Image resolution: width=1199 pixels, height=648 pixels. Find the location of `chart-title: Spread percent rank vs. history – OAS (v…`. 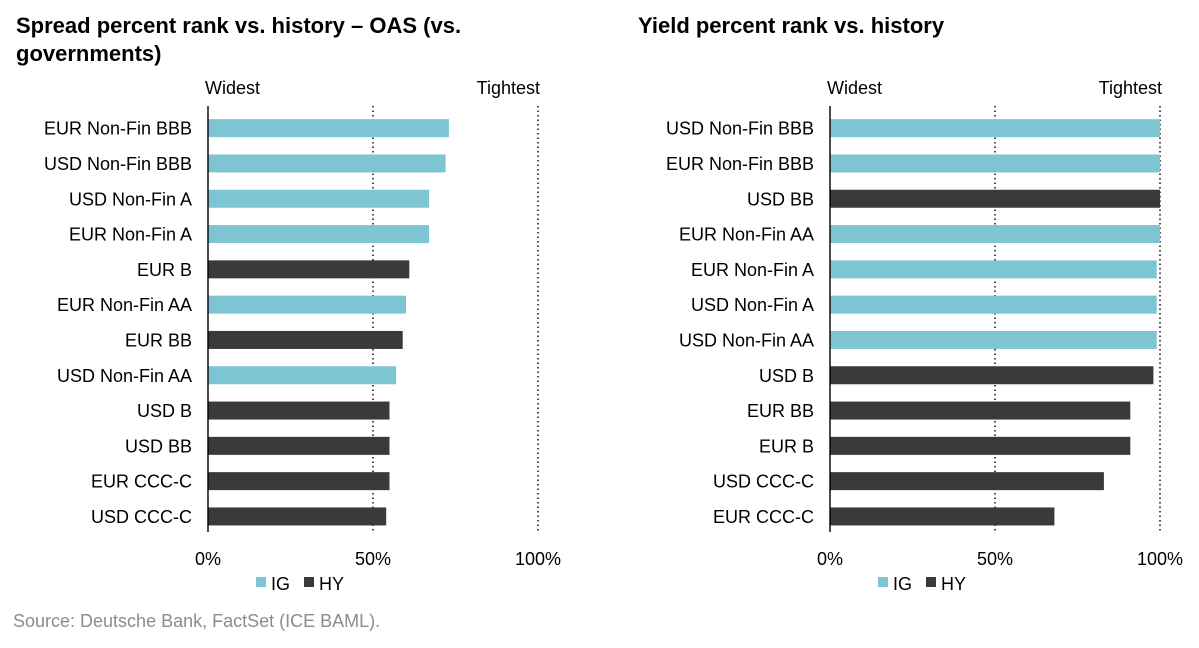

chart-title: Spread percent rank vs. history – OAS (v… is located at coordinates (239, 39).